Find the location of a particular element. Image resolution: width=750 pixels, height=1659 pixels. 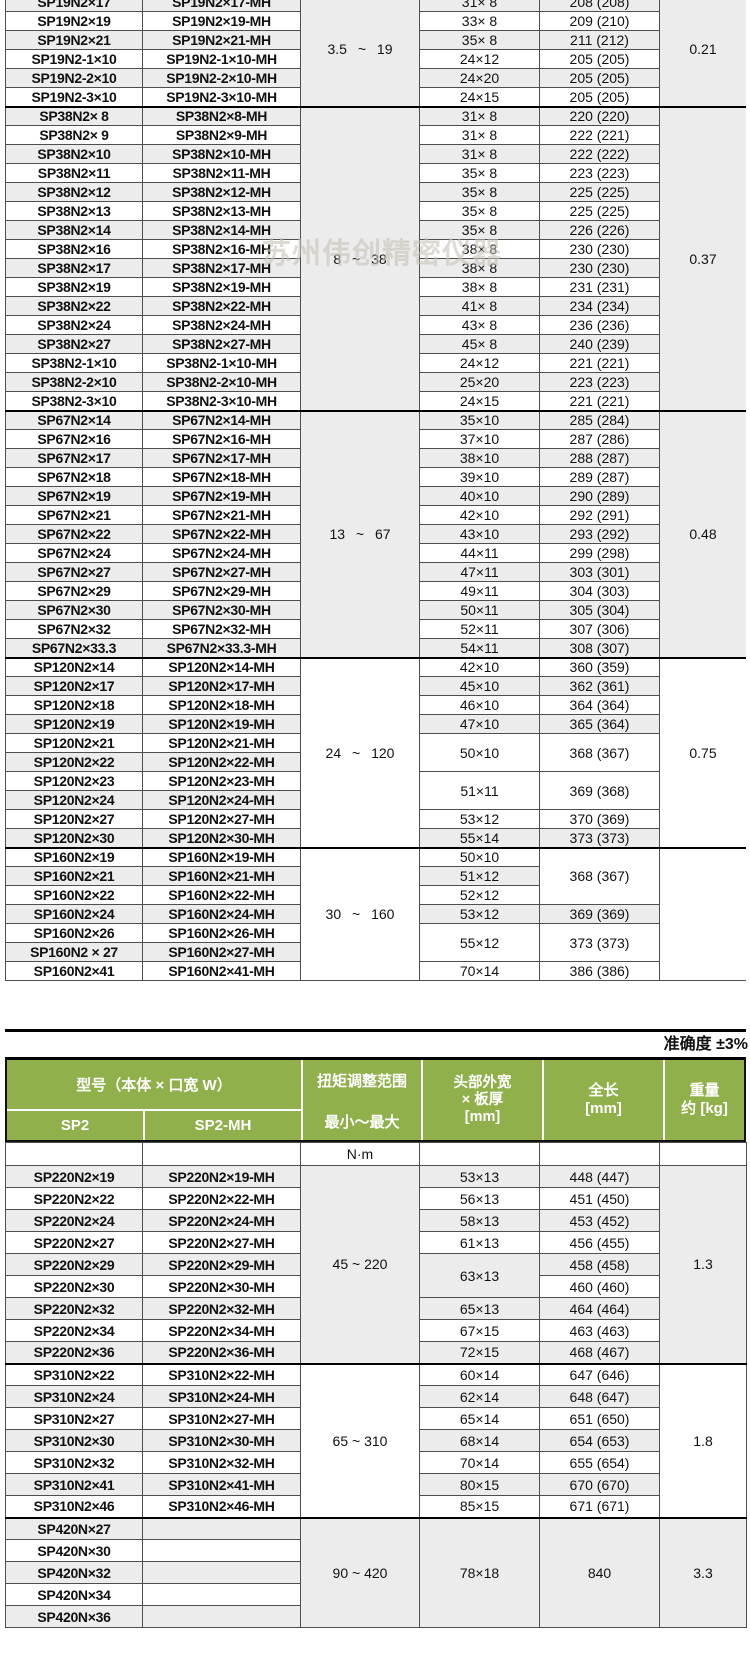

model-sp2-cell: SP38N2×14 is located at coordinates (74, 230).